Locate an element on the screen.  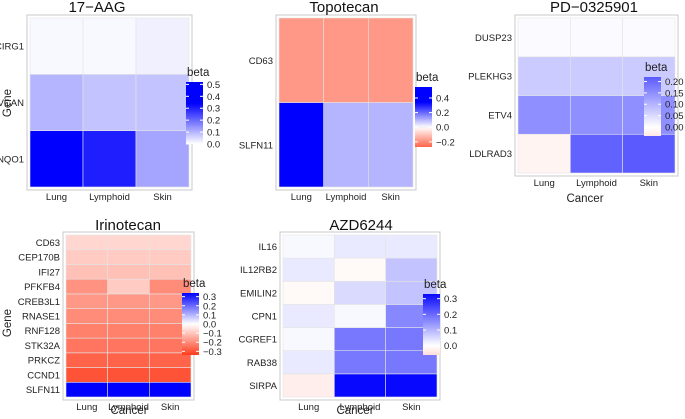
row-tick-label: VCAN is located at coordinates (12, 103).